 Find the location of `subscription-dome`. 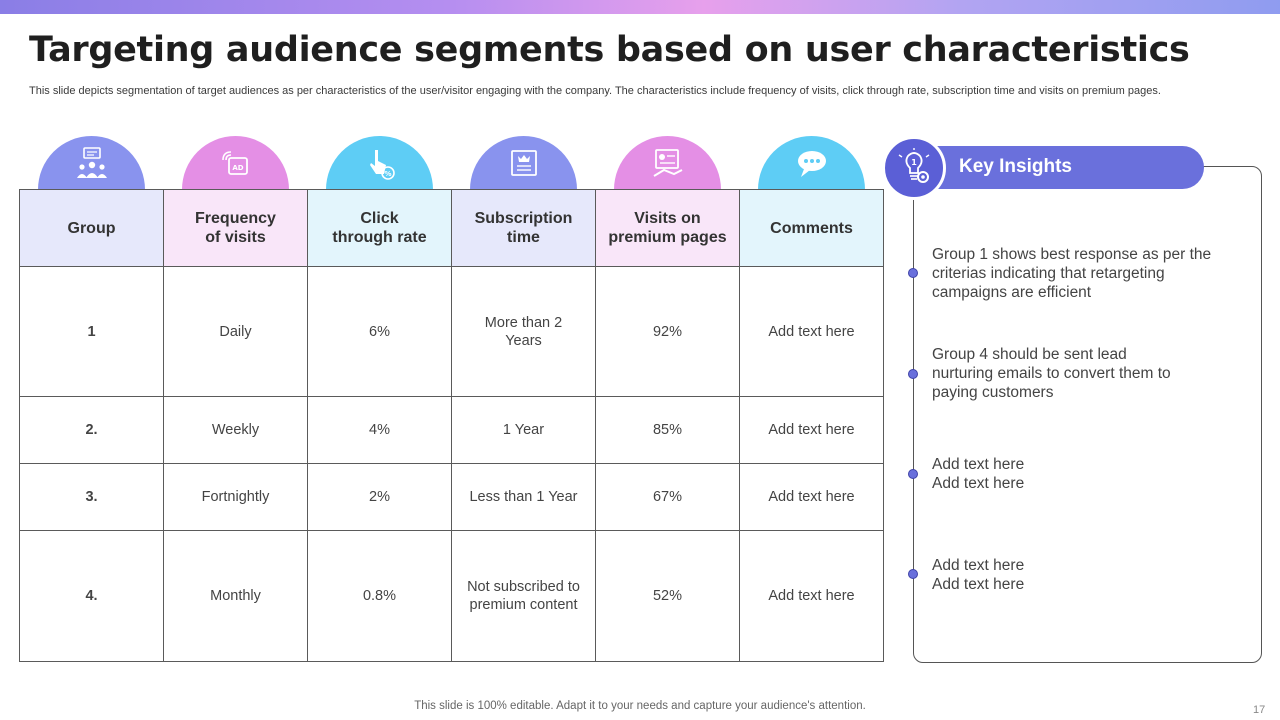

subscription-dome is located at coordinates (523, 163).